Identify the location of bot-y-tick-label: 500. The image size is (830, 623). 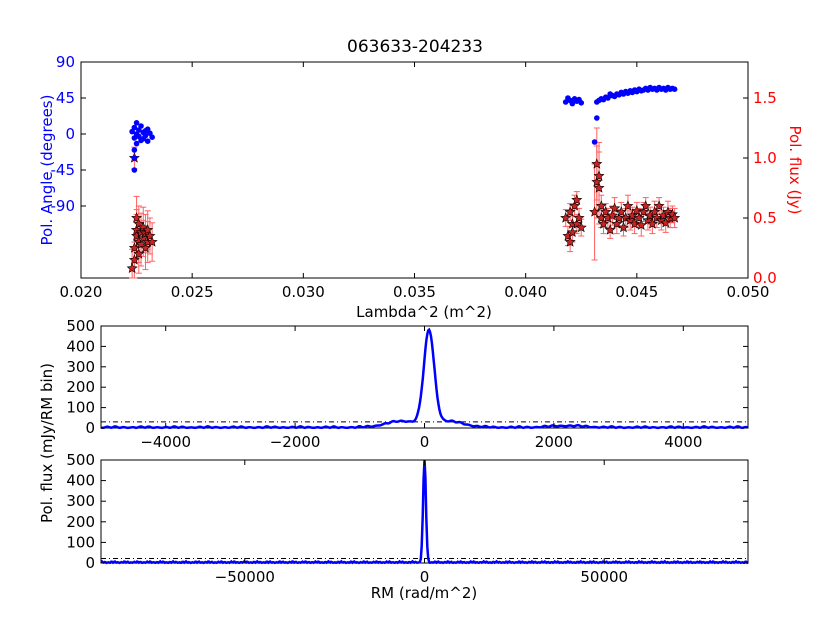
(80, 460).